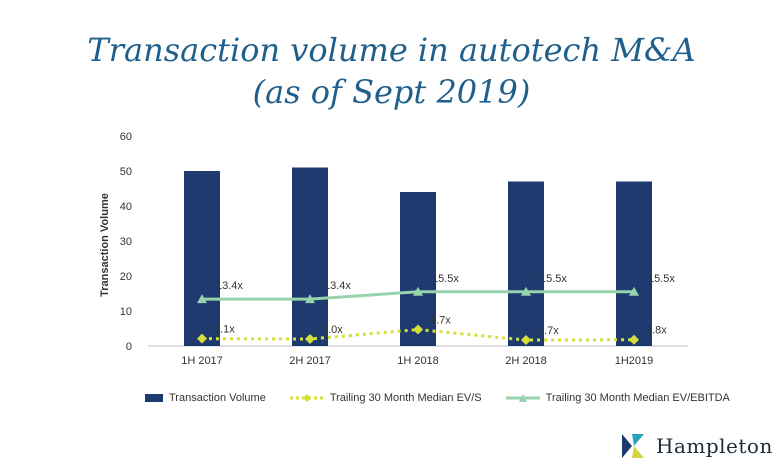 Image resolution: width=783 pixels, height=471 pixels. I want to click on legend-swatch-solid-line, so click(522, 398).